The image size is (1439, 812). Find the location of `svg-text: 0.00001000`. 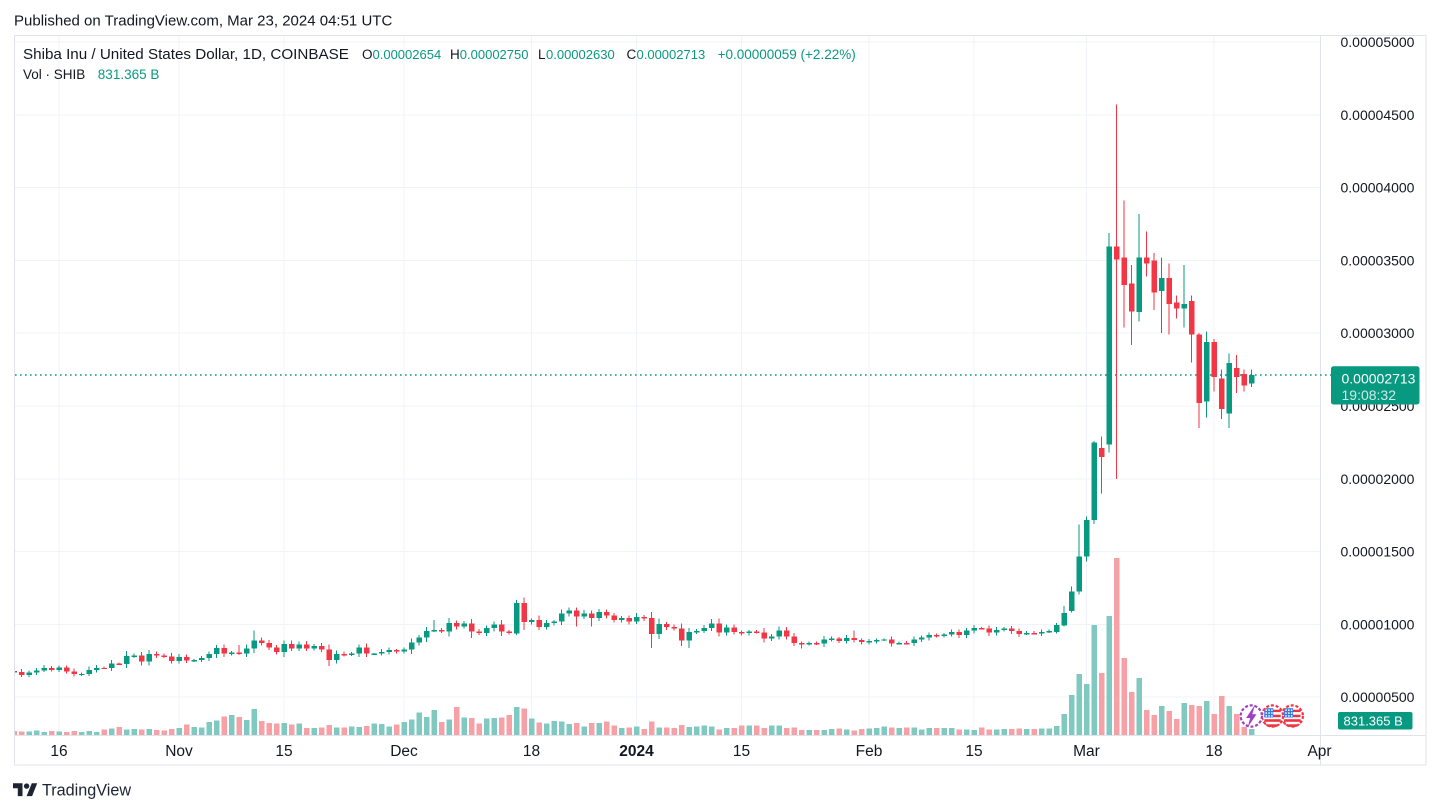

svg-text: 0.00001000 is located at coordinates (1378, 624).